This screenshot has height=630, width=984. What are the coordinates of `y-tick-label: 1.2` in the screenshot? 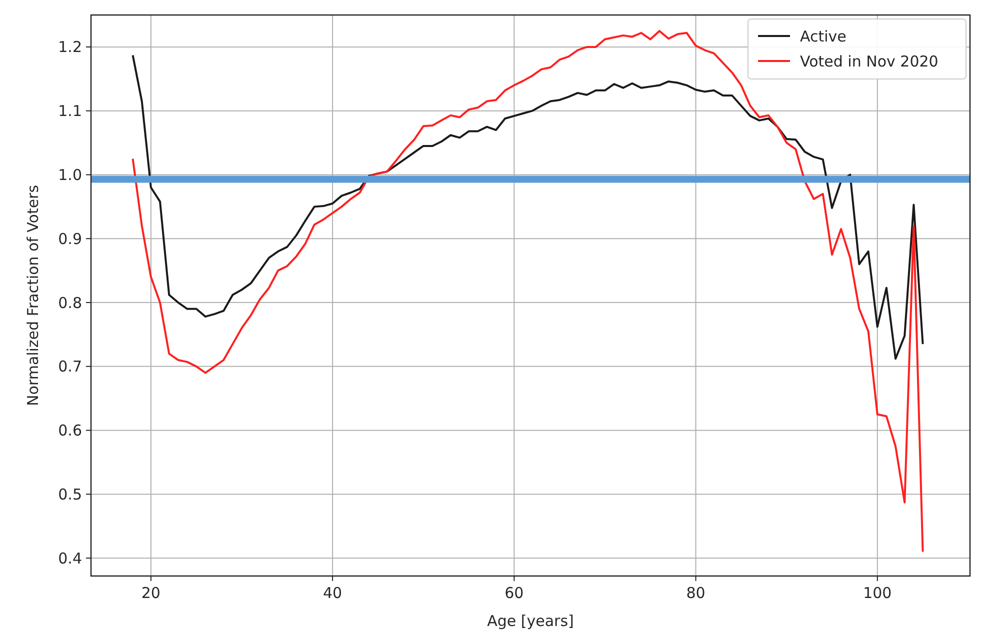 It's located at (70, 47).